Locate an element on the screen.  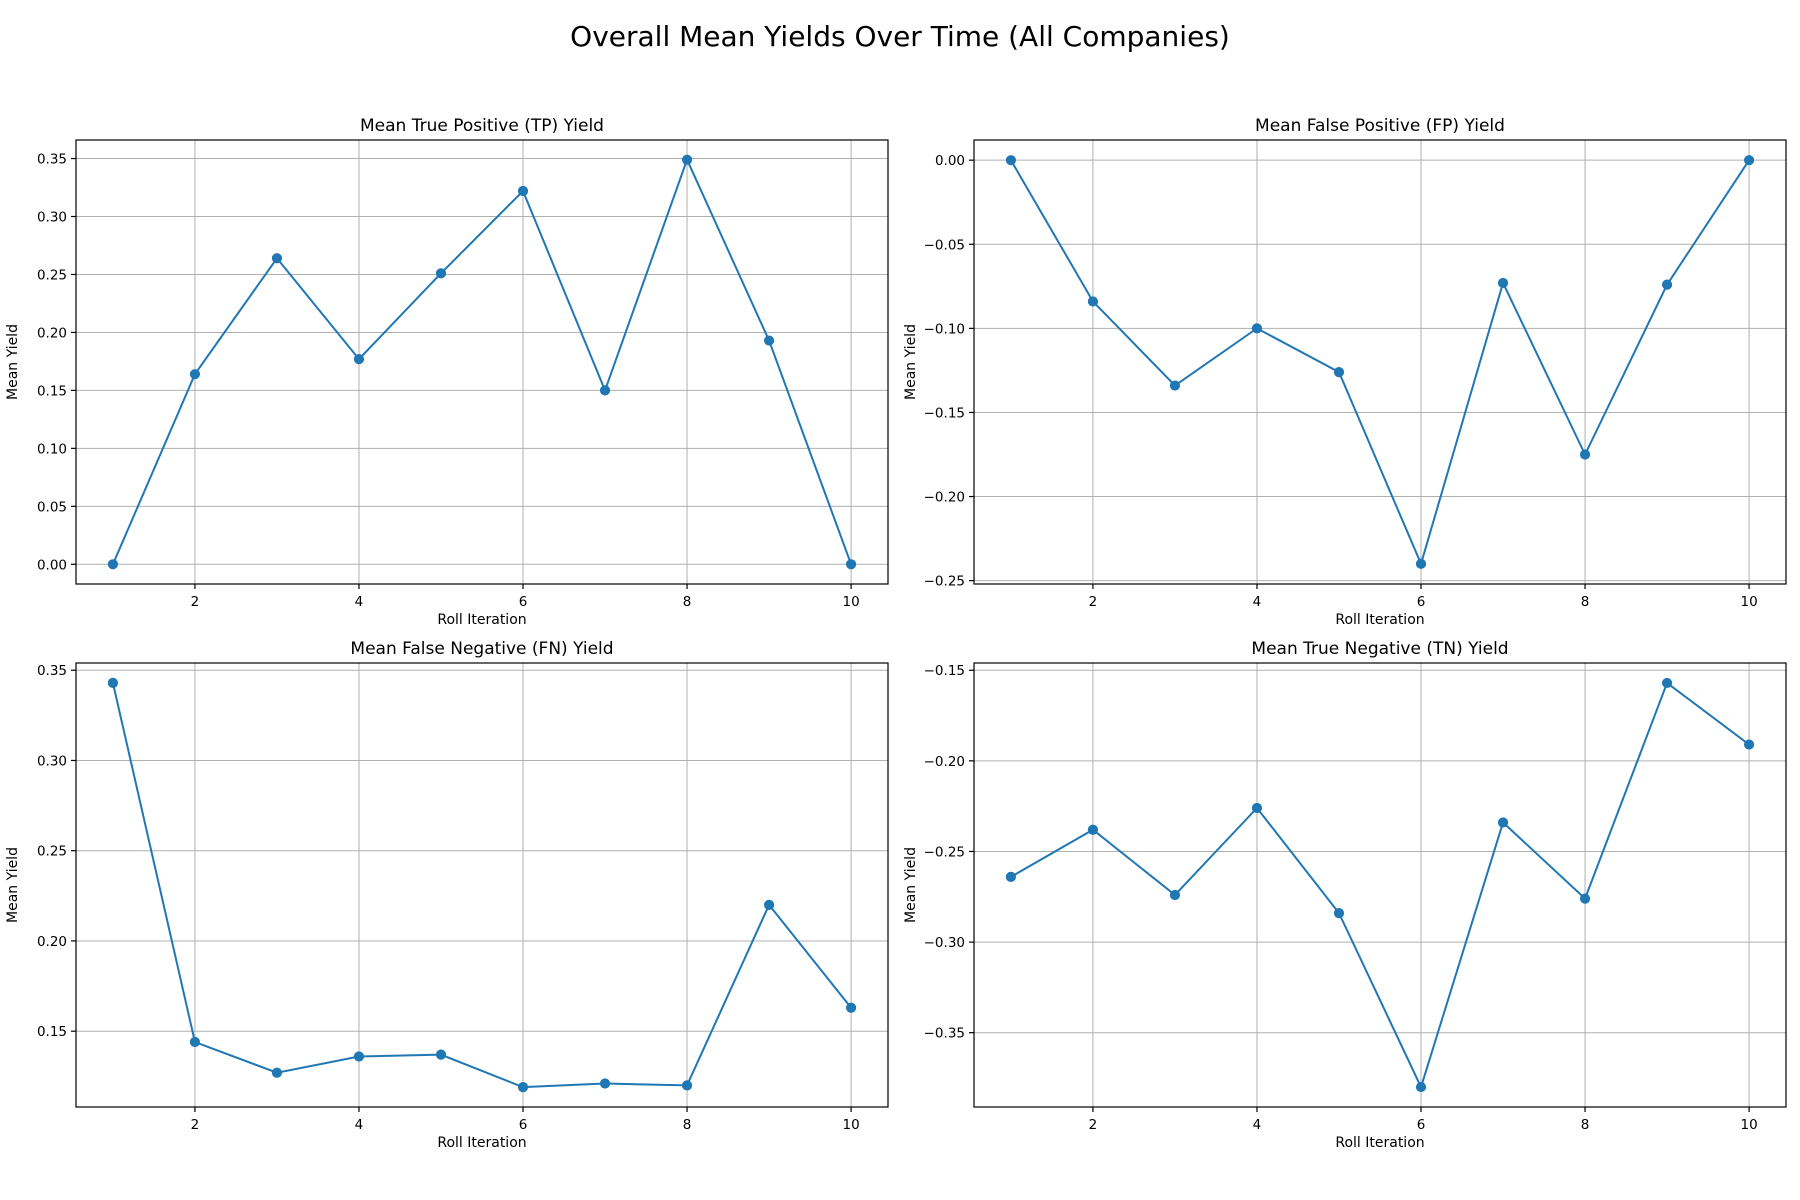
markers-tn is located at coordinates (1380, 885).